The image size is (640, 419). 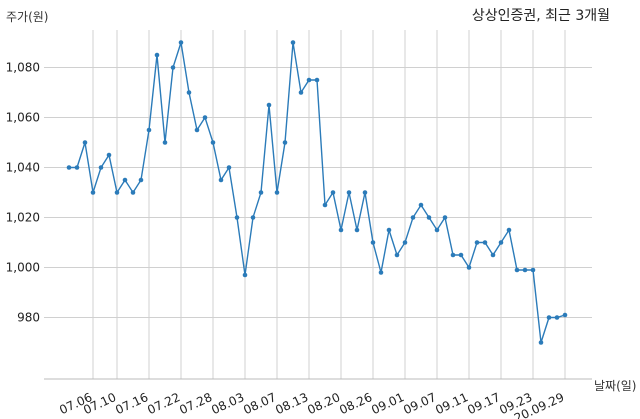 What do you see at coordinates (28, 318) in the screenshot?
I see `y-tick-label: 980` at bounding box center [28, 318].